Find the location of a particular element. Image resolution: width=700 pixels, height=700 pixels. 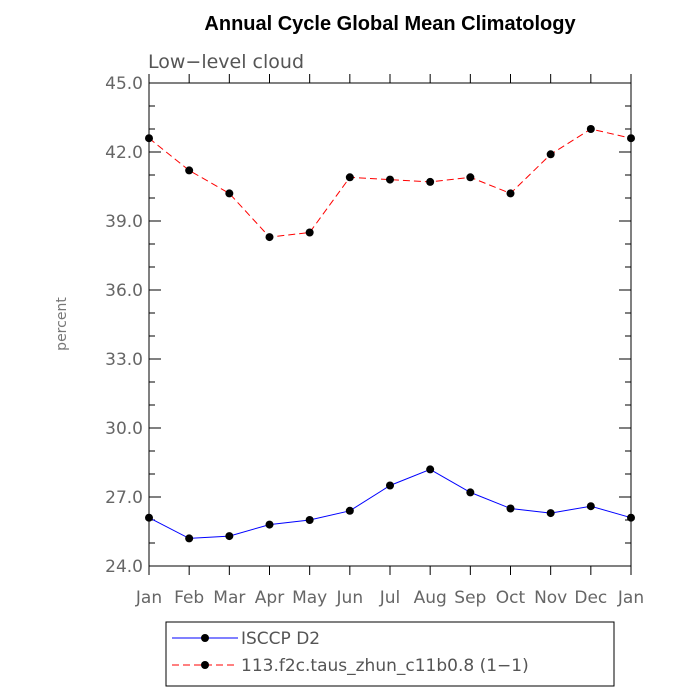

x-tick-label: Sep is located at coordinates (470, 598).